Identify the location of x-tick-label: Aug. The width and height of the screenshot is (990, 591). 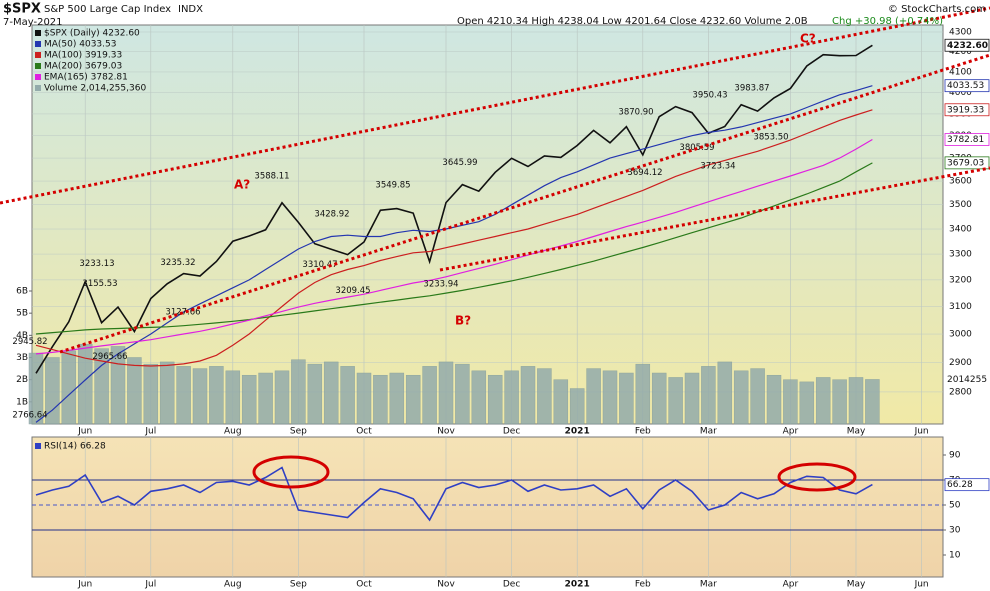
(233, 585).